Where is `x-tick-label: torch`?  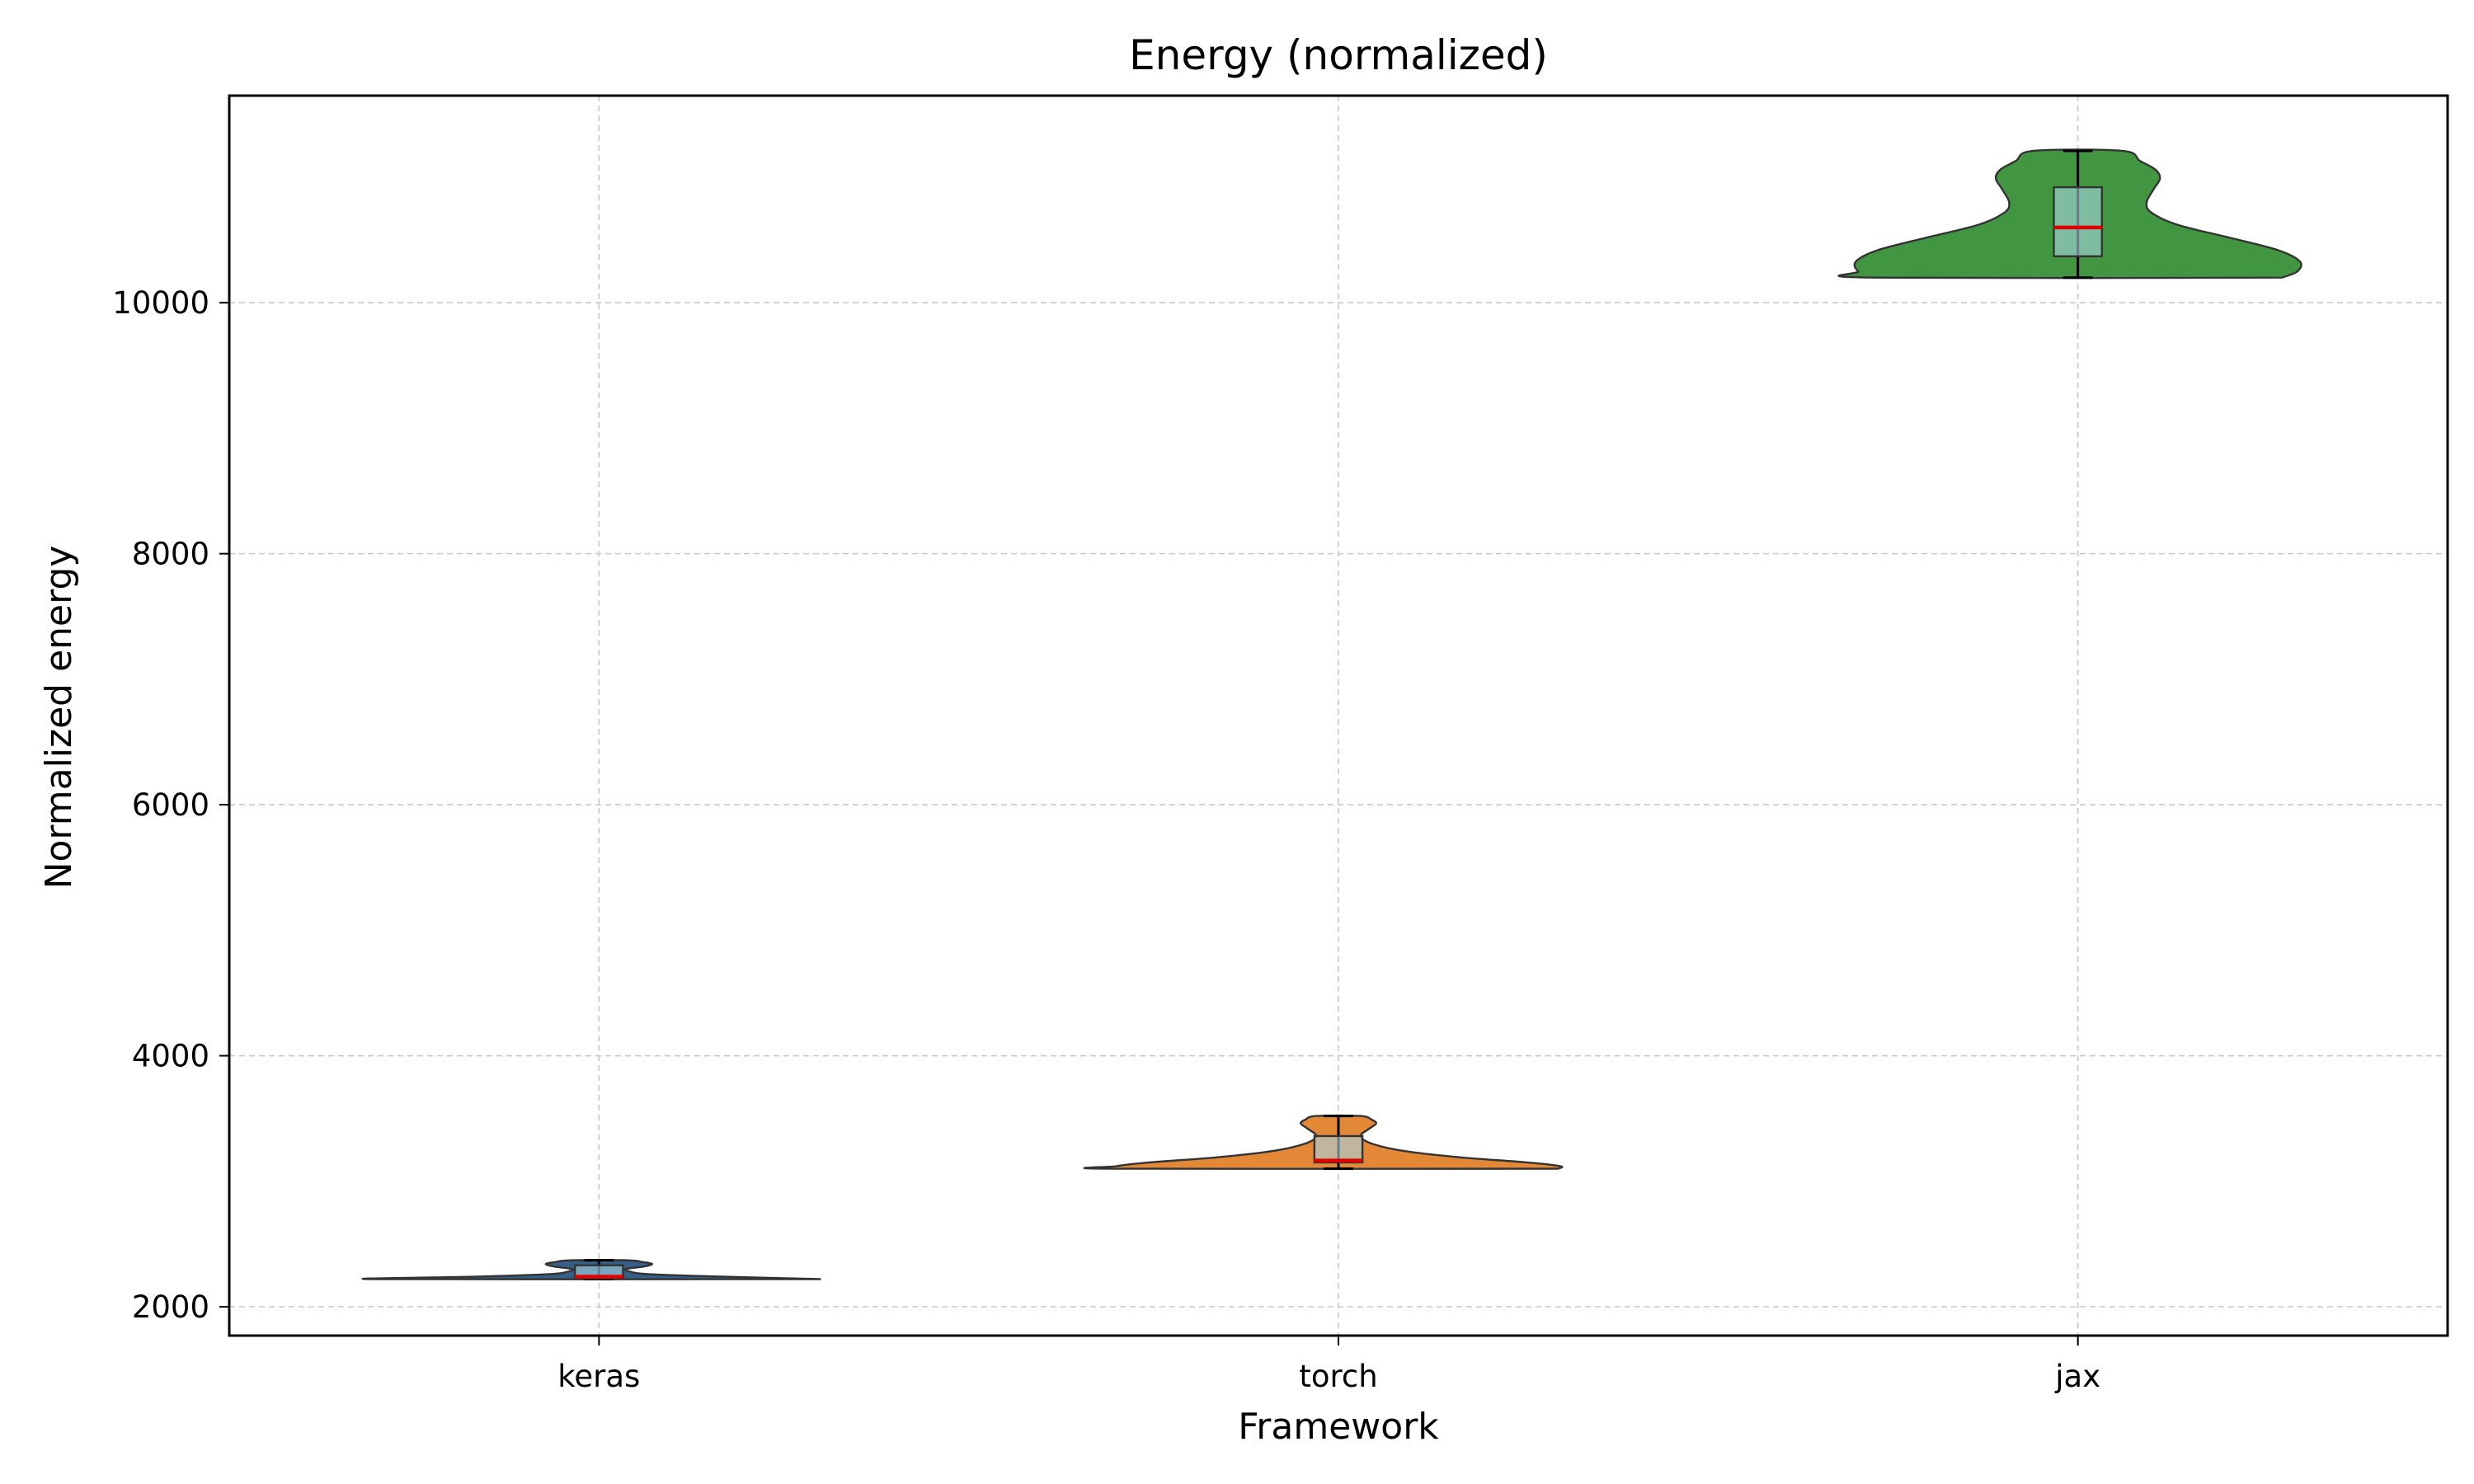
x-tick-label: torch is located at coordinates (1338, 1376).